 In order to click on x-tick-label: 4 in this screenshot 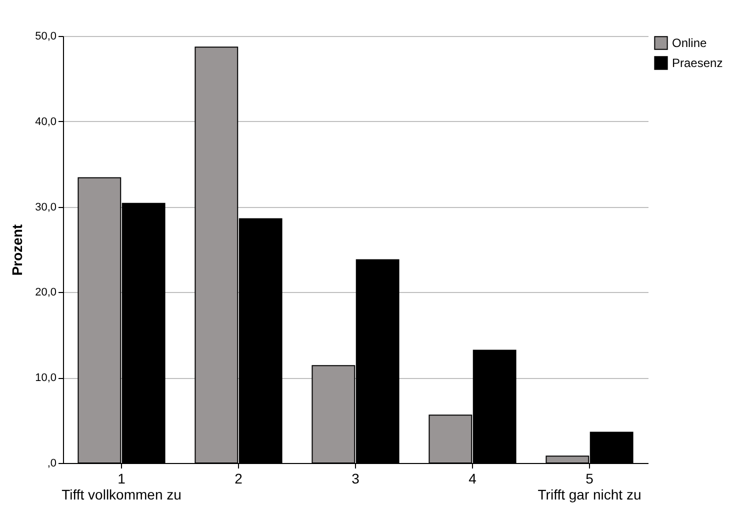, I will do `click(472, 478)`.